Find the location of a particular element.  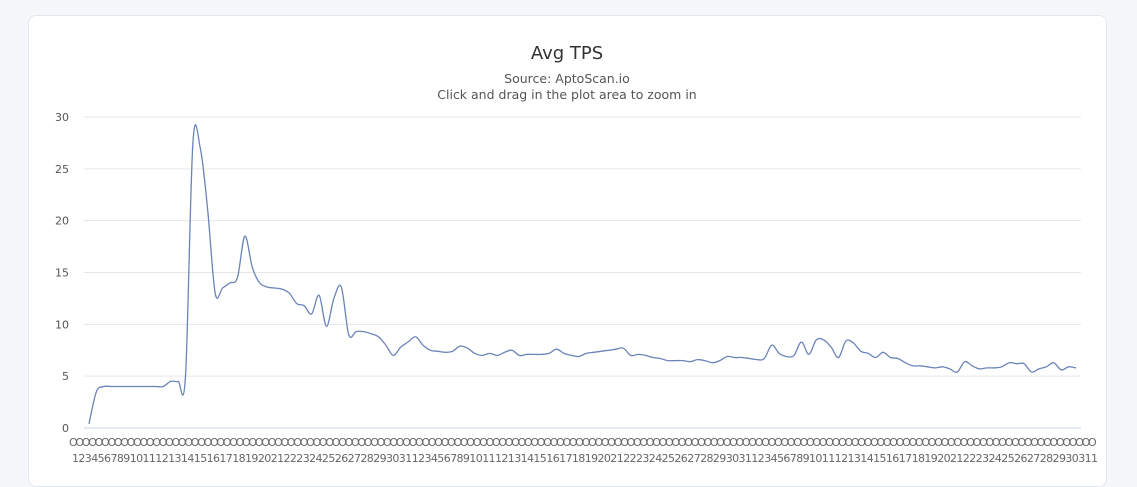

y-tick-label: 30 is located at coordinates (62, 117).